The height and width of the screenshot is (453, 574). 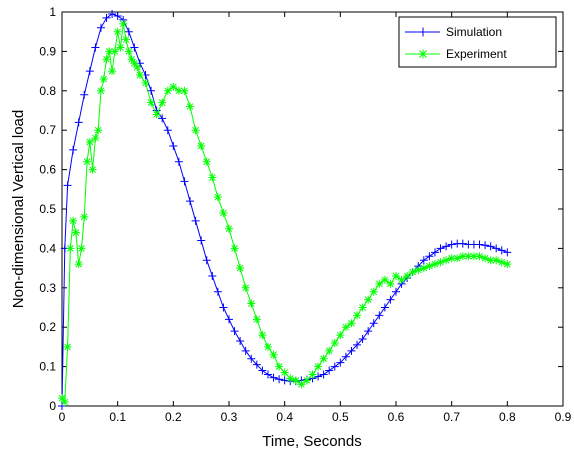 What do you see at coordinates (474, 32) in the screenshot?
I see `legend-label-simulation: Simulation` at bounding box center [474, 32].